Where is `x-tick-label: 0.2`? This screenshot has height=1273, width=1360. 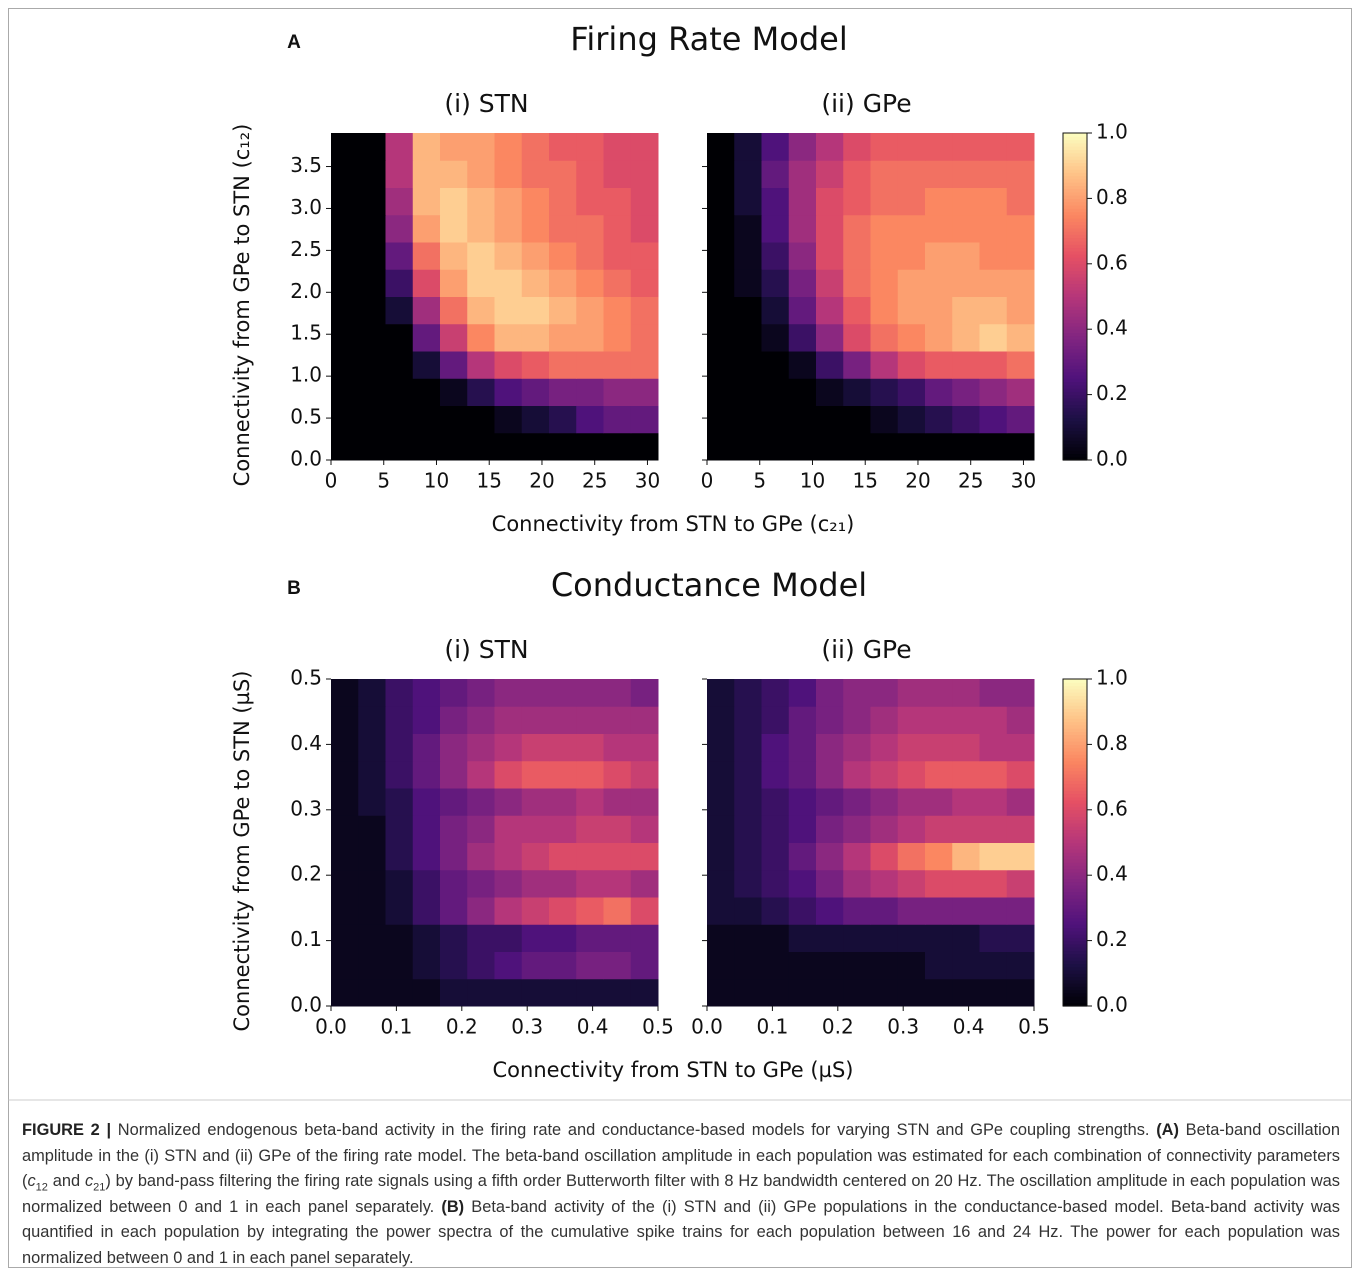 x-tick-label: 0.2 is located at coordinates (838, 1027).